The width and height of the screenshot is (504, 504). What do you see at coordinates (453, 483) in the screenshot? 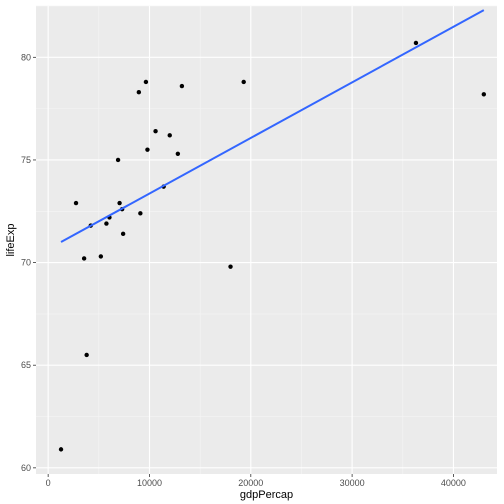
I see `x-tick-label: 40000` at bounding box center [453, 483].